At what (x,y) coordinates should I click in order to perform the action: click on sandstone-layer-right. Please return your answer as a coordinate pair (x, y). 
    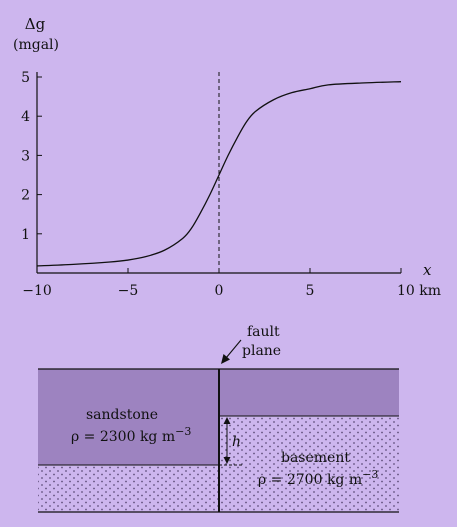
    Looking at the image, I should click on (309, 392).